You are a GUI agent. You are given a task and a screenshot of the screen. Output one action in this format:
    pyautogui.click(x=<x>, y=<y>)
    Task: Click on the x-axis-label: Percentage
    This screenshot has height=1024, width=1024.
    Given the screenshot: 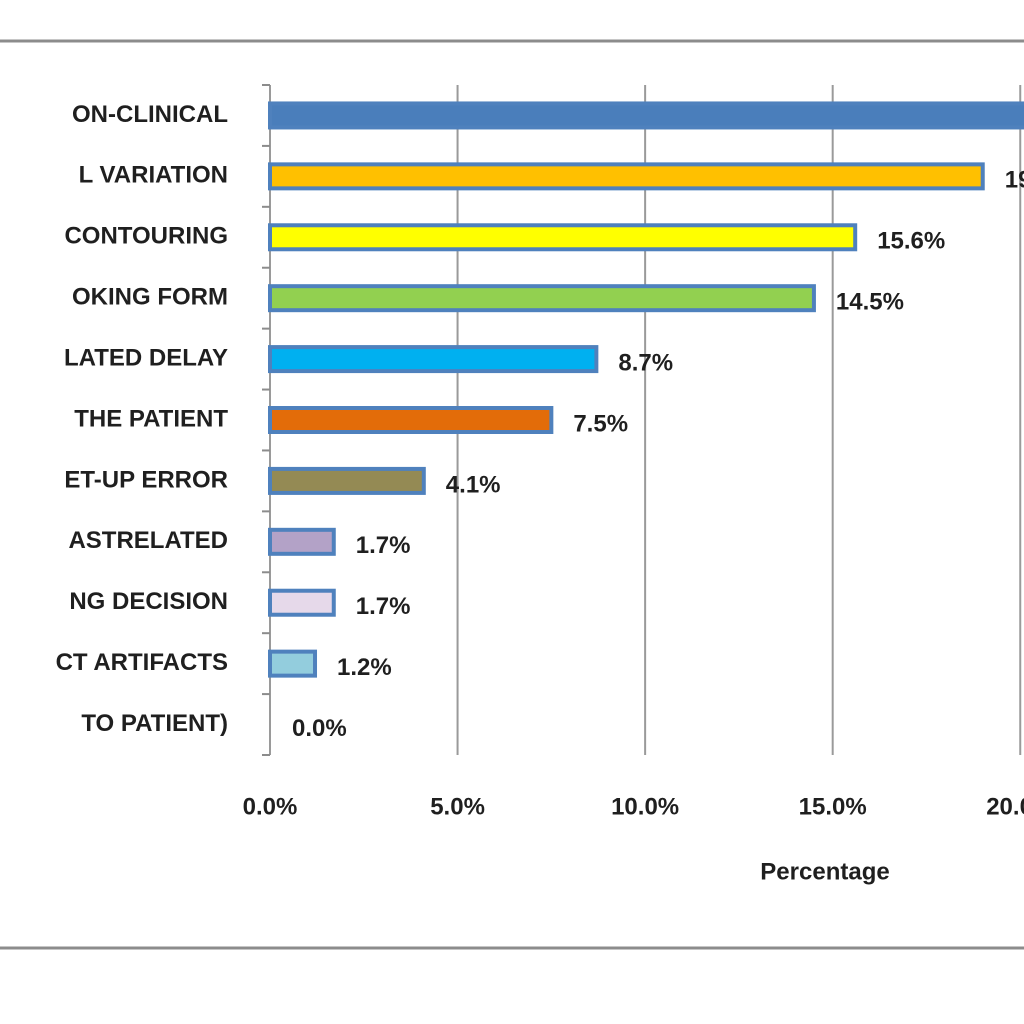 What is the action you would take?
    pyautogui.click(x=824, y=871)
    